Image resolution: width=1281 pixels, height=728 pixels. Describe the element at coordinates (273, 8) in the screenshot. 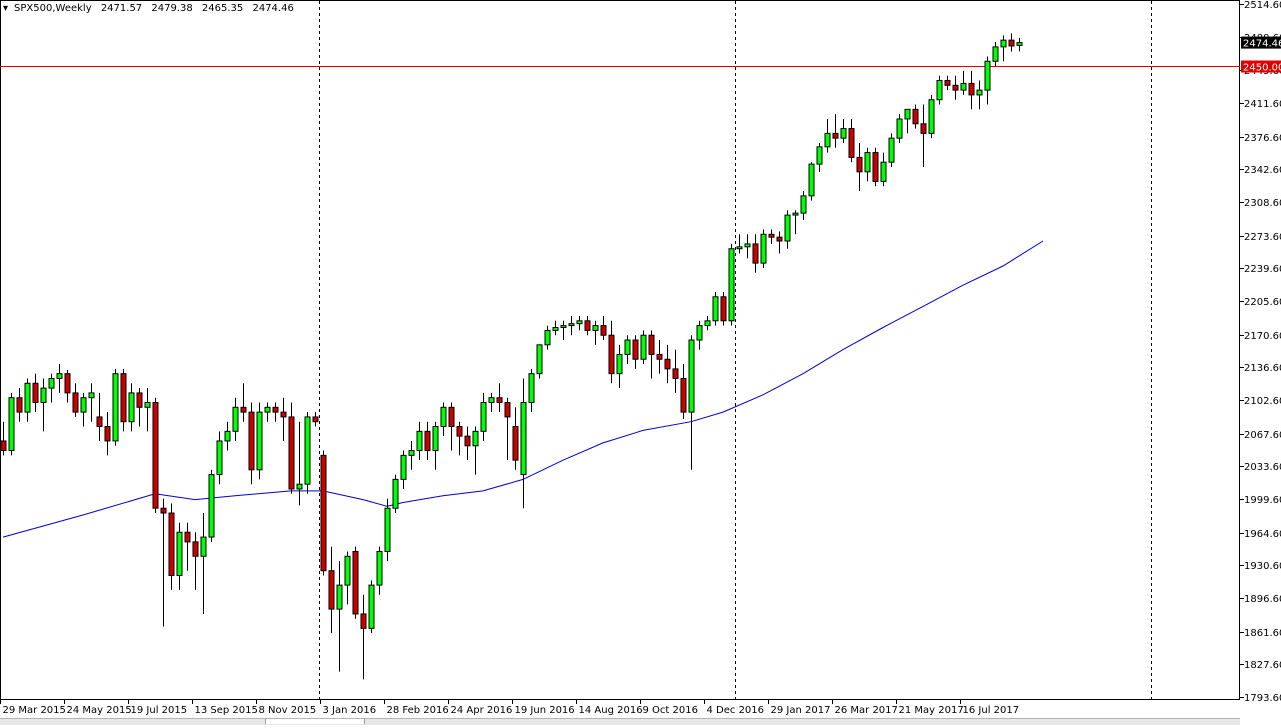

I see `close-value: 2474.46` at that location.